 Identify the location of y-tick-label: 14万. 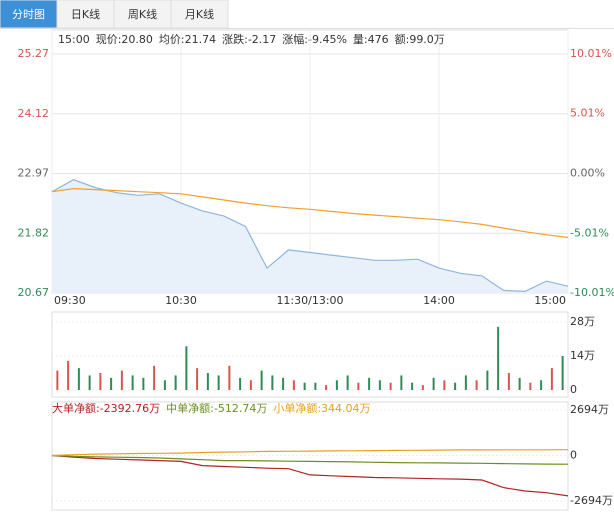
(582, 355).